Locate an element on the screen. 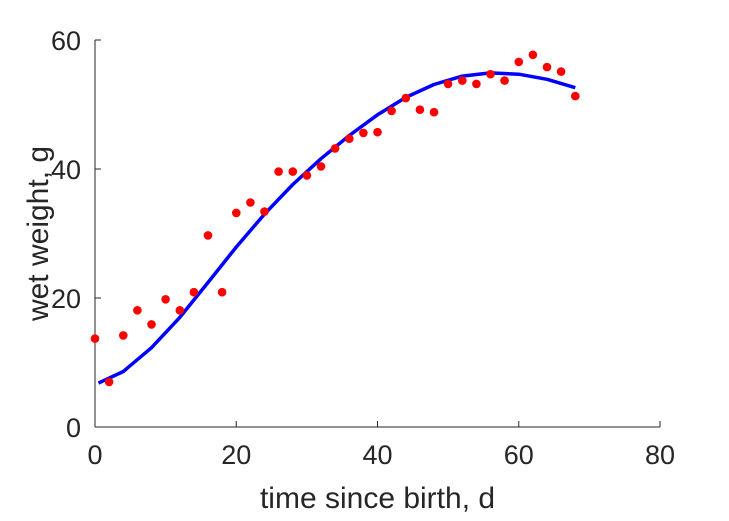 The width and height of the screenshot is (729, 521). x-tick-label: 40 is located at coordinates (377, 455).